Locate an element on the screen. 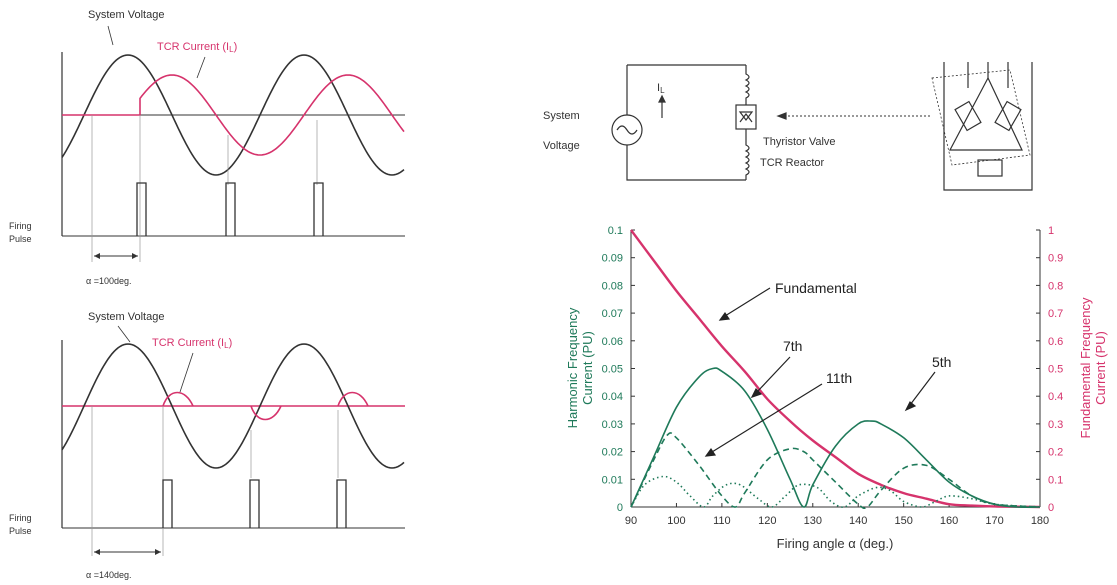  left-tick-label: 0.04 is located at coordinates (612, 397).